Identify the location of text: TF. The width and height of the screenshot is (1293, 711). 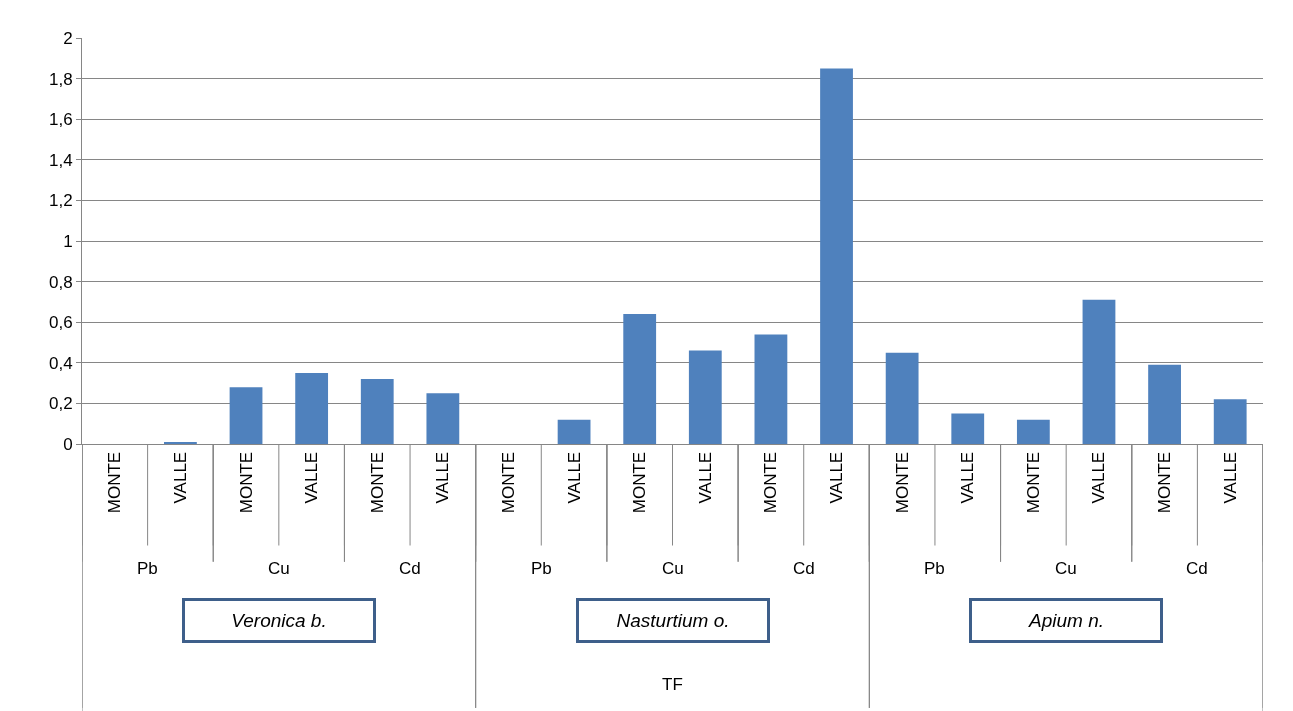
(672, 684).